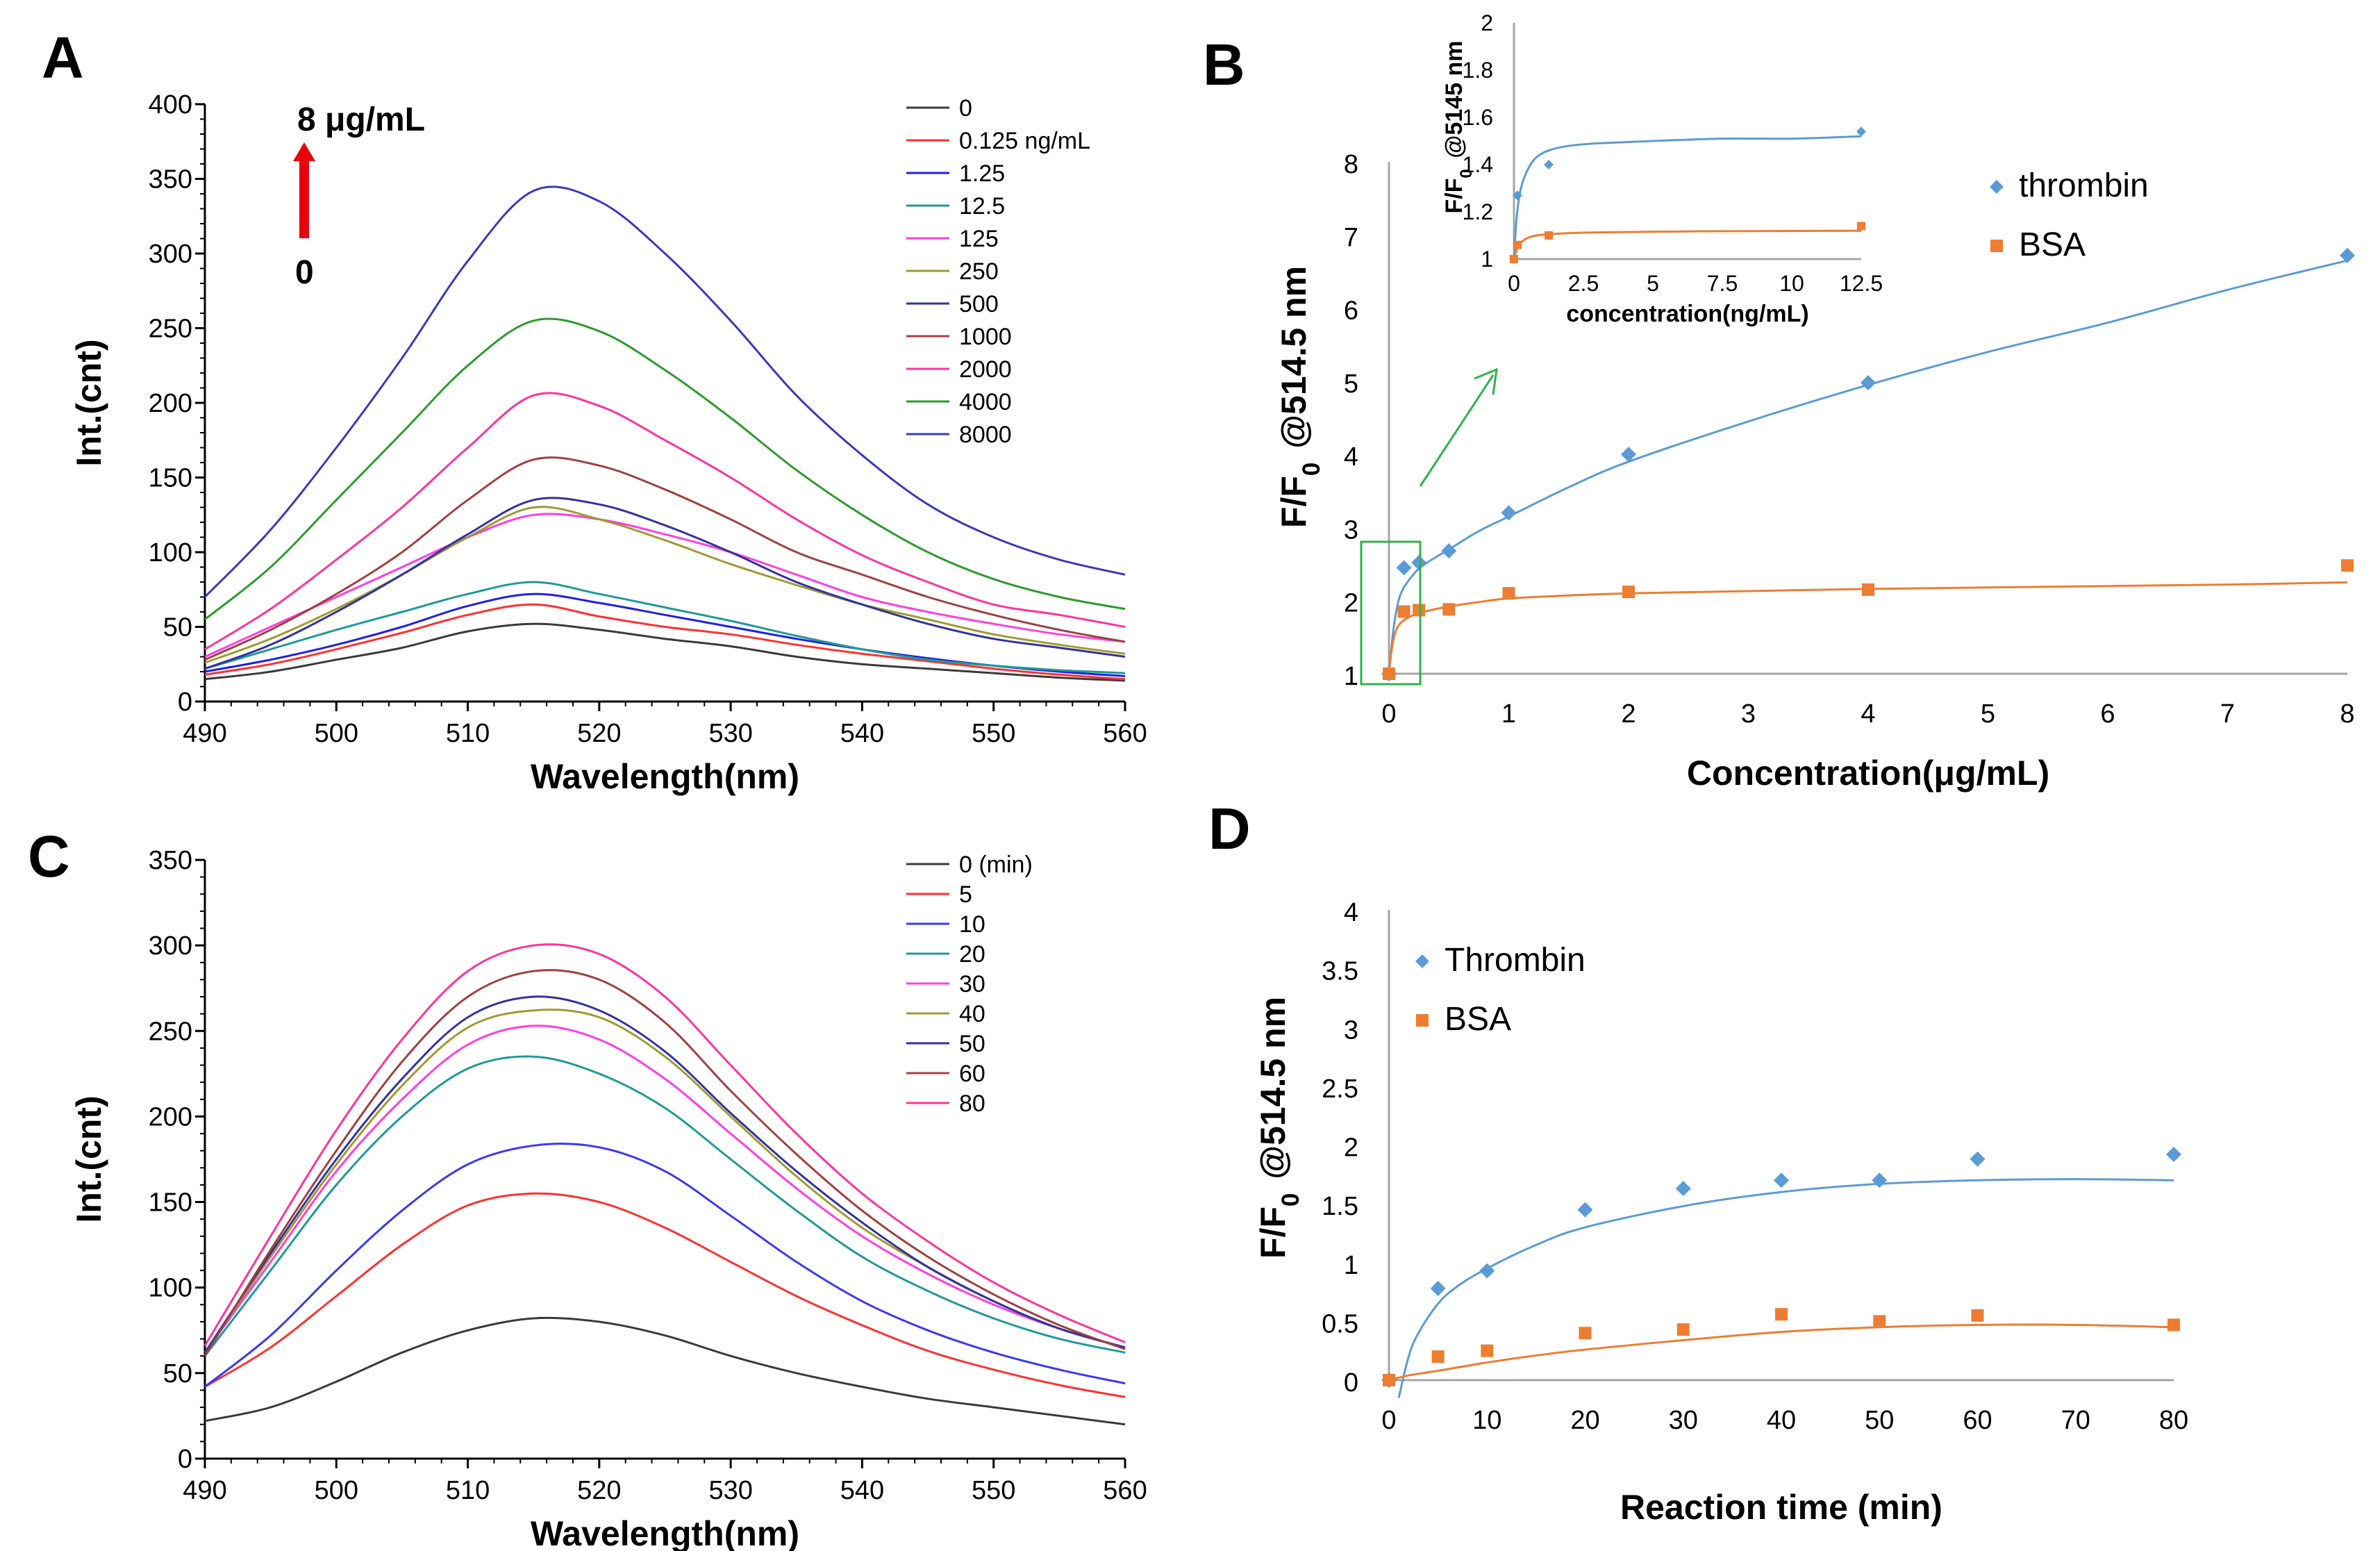 The height and width of the screenshot is (1551, 2380). I want to click on panel-d-y-tick-label: 1, so click(1351, 1266).